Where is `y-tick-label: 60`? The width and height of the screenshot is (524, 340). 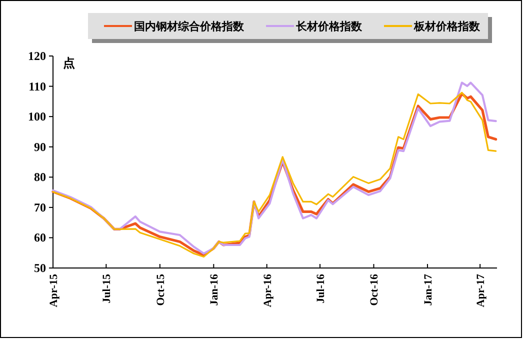
y-tick-label: 60 is located at coordinates (40, 237).